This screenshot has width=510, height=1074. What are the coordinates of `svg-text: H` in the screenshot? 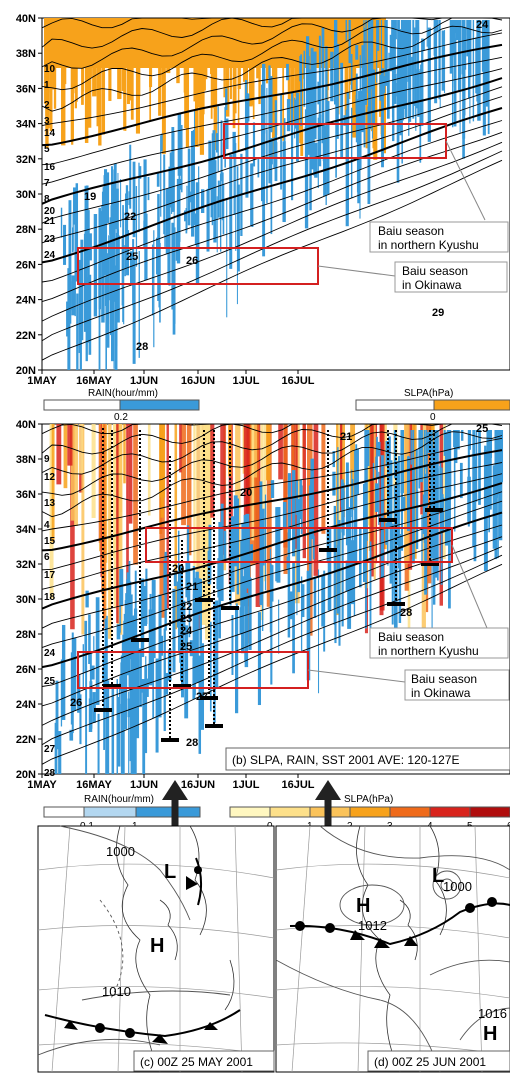 It's located at (363, 906).